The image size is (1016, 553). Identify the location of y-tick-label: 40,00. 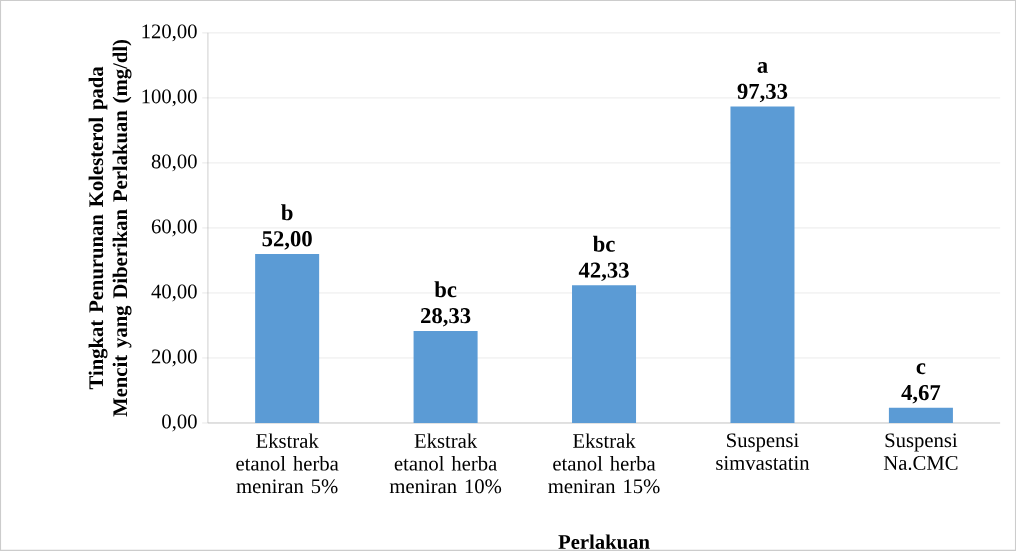
(174, 293).